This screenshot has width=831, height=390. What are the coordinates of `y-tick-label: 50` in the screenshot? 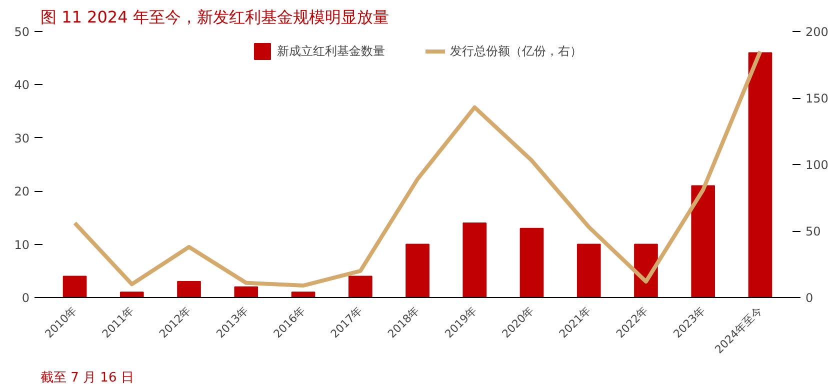 It's located at (22, 32).